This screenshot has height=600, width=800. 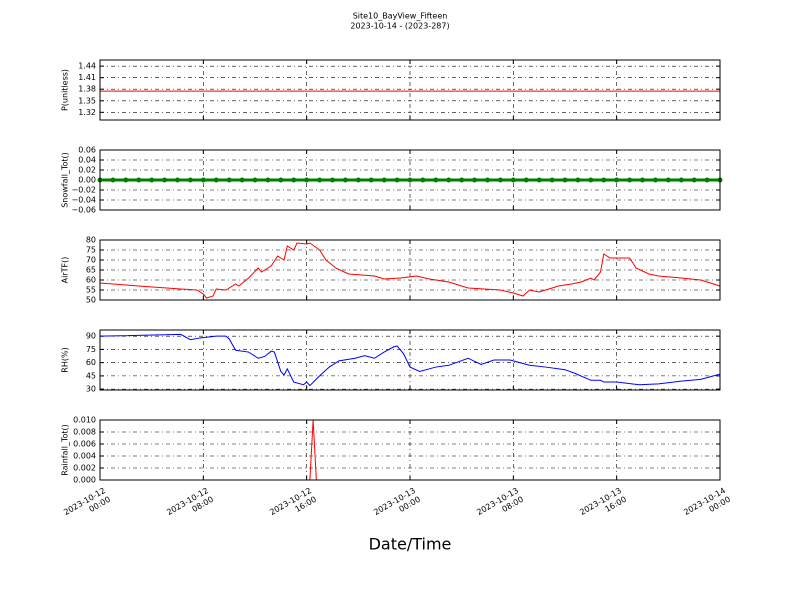 What do you see at coordinates (91, 290) in the screenshot?
I see `y-tick-label: 55` at bounding box center [91, 290].